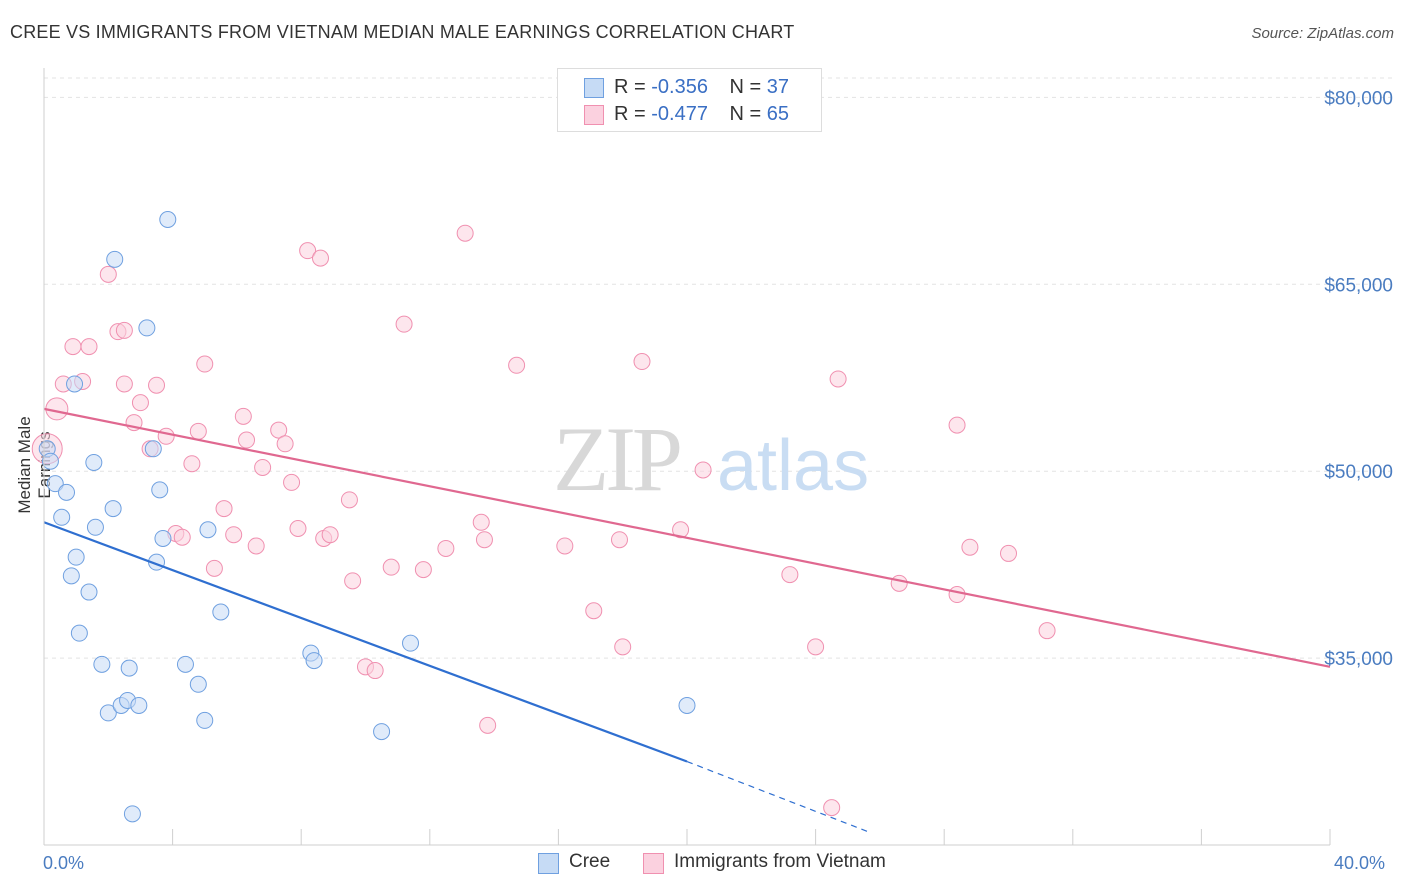 Image resolution: width=1406 pixels, height=892 pixels. I want to click on watermark-zip: ZIP, so click(616, 459).